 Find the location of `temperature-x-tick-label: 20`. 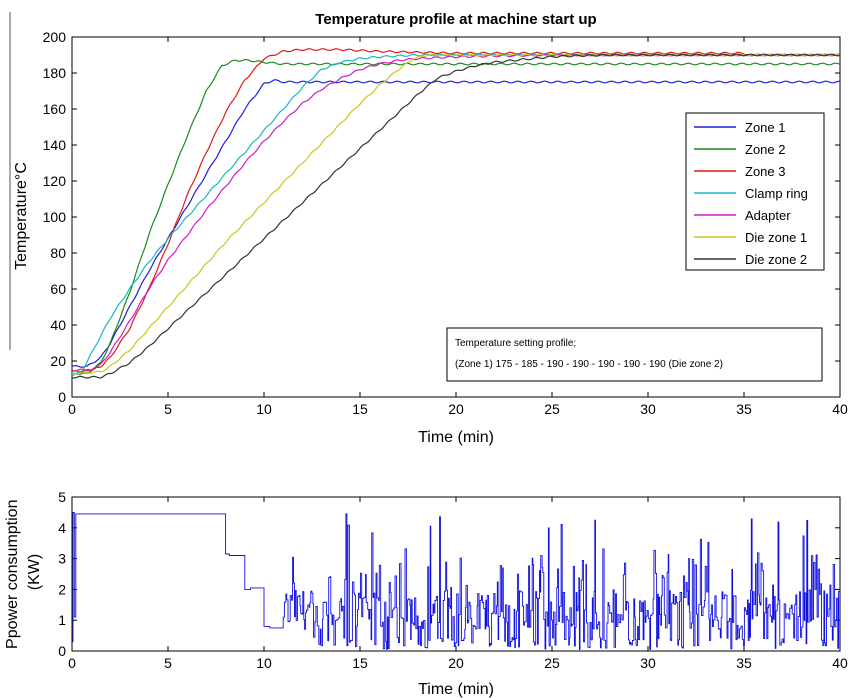

temperature-x-tick-label: 20 is located at coordinates (456, 409).